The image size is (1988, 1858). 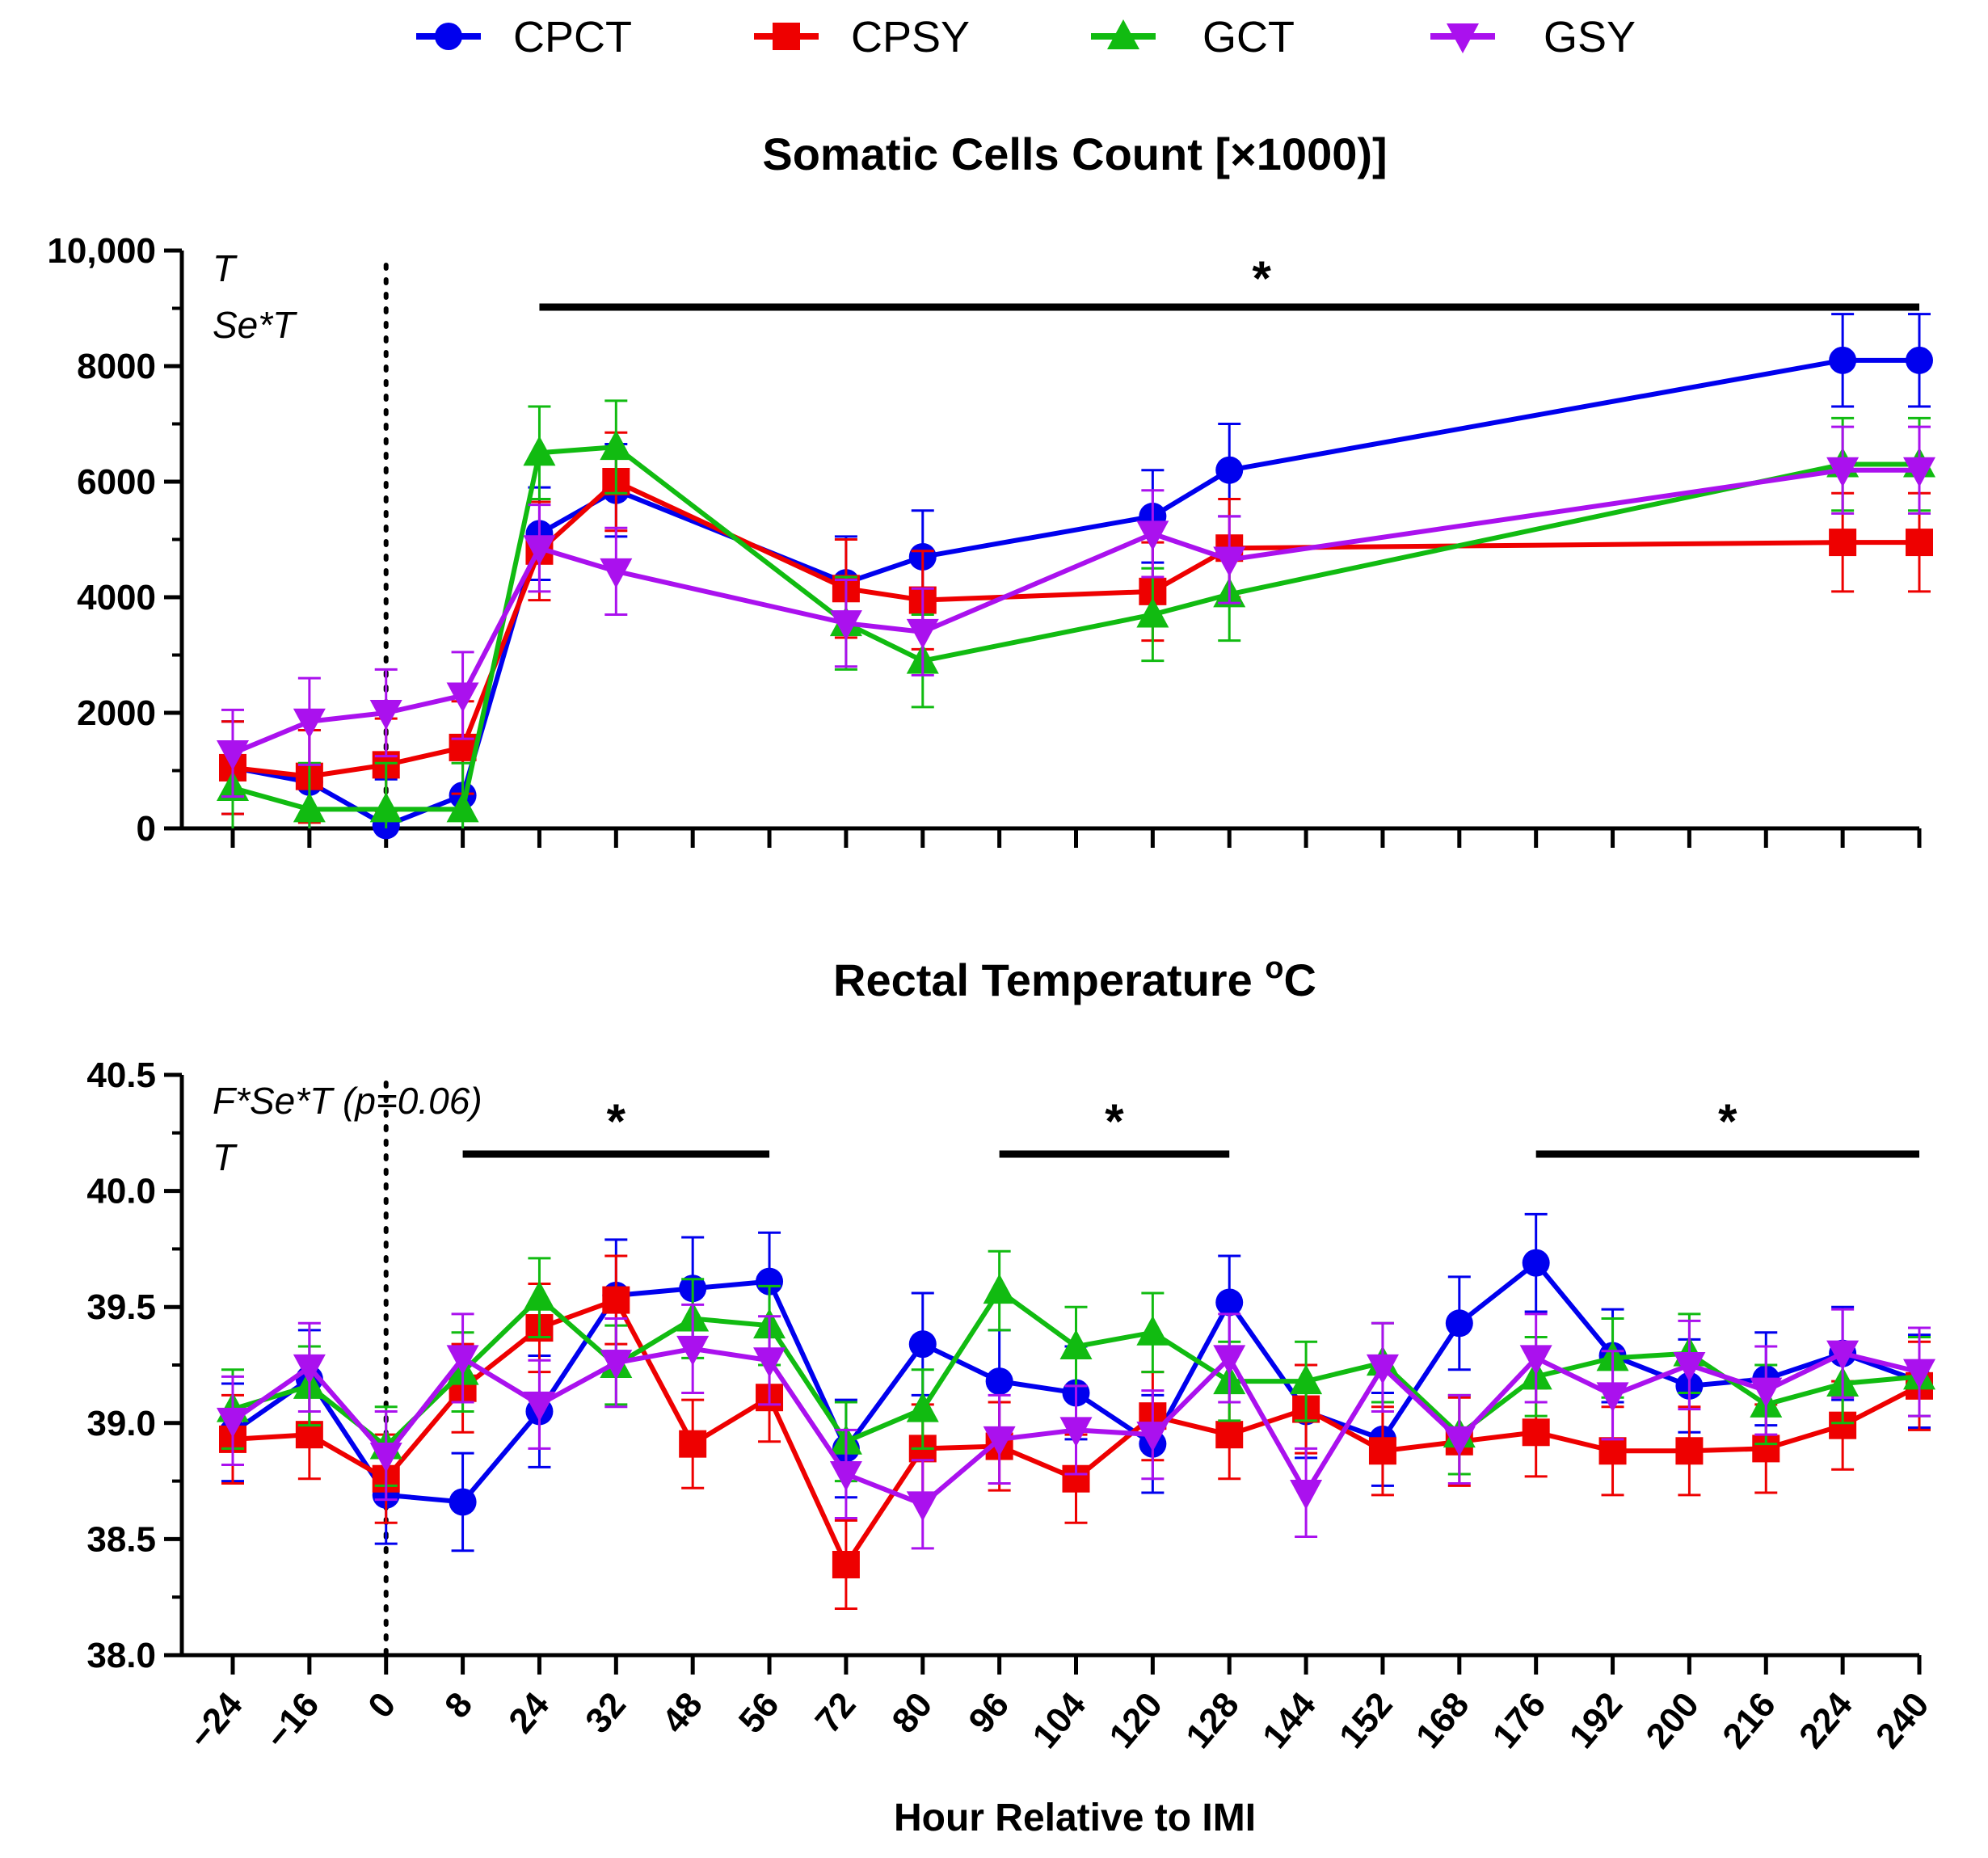 What do you see at coordinates (1289, 1721) in the screenshot?
I see `temp-x-tick-label: 144` at bounding box center [1289, 1721].